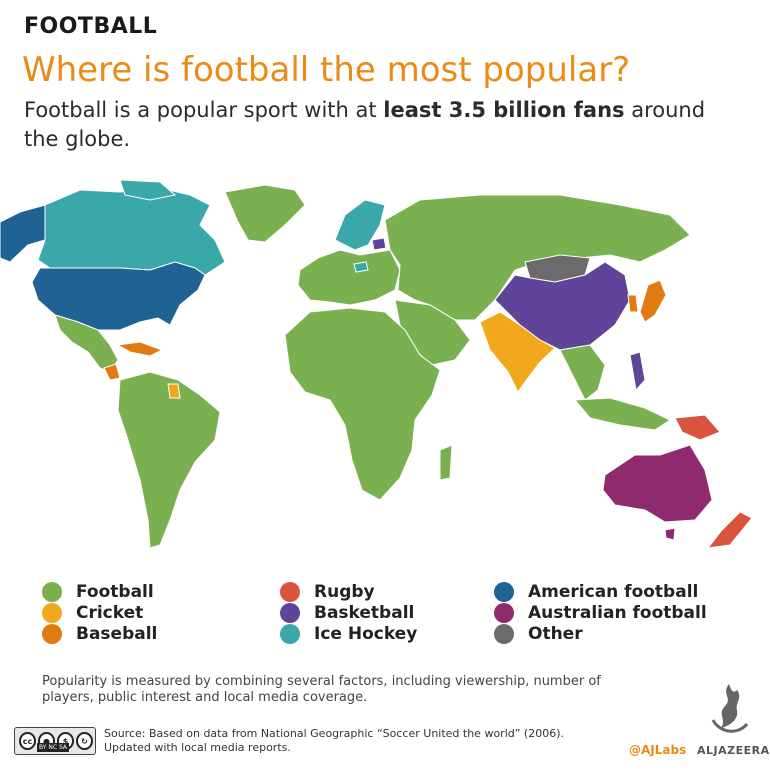  I want to click on legend-item-basketball: Basketball, so click(347, 613).